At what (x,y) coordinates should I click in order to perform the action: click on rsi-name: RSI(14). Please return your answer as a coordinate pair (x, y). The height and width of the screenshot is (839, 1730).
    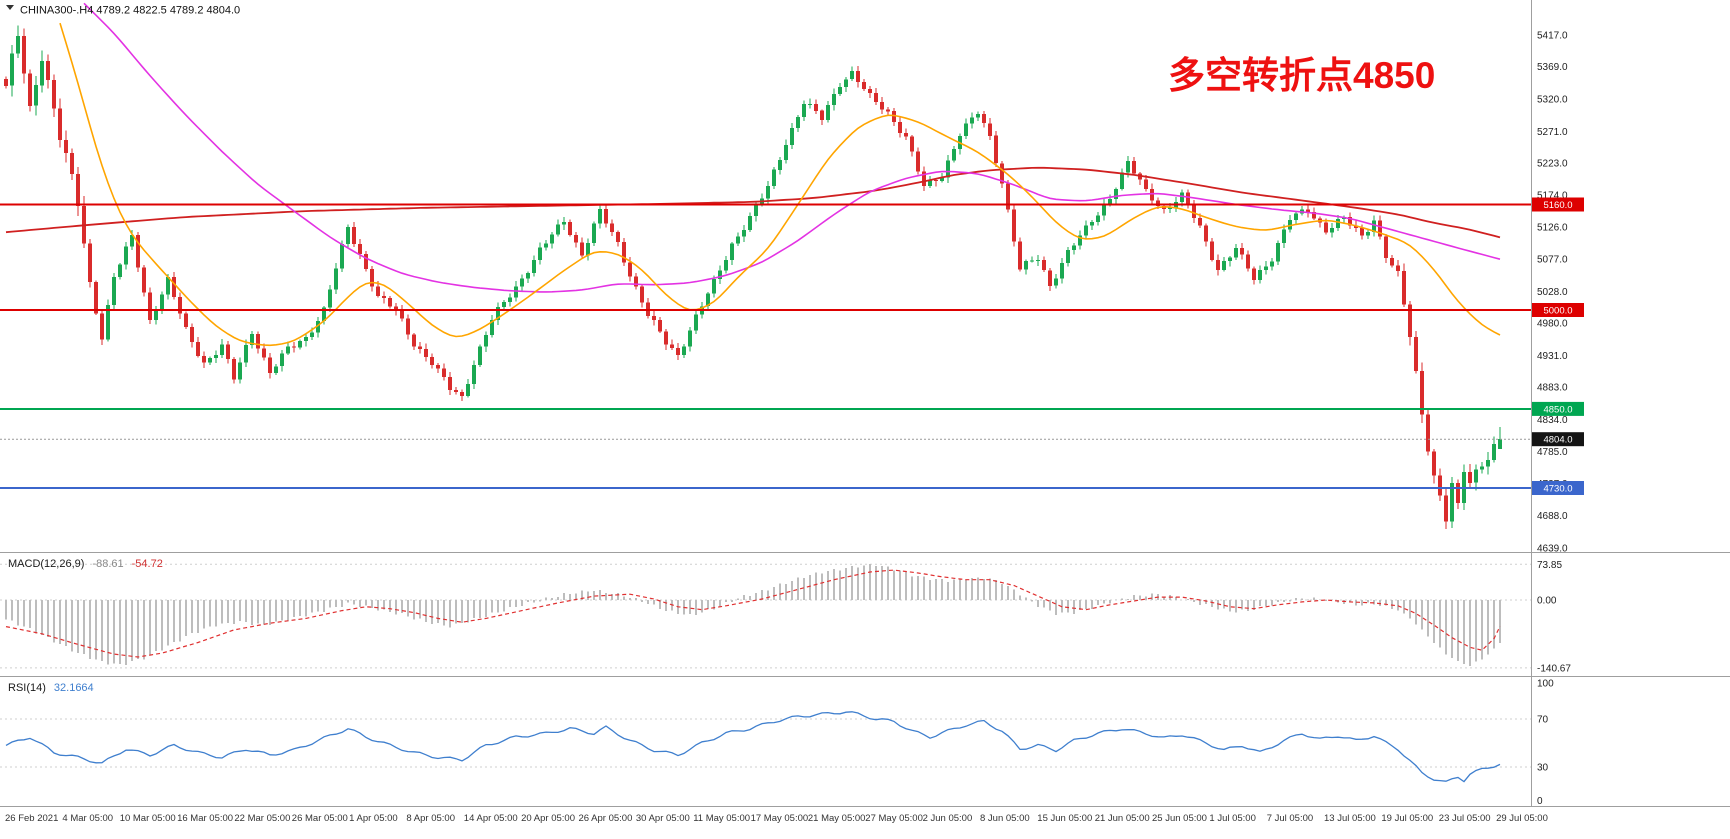
    Looking at the image, I should click on (27, 688).